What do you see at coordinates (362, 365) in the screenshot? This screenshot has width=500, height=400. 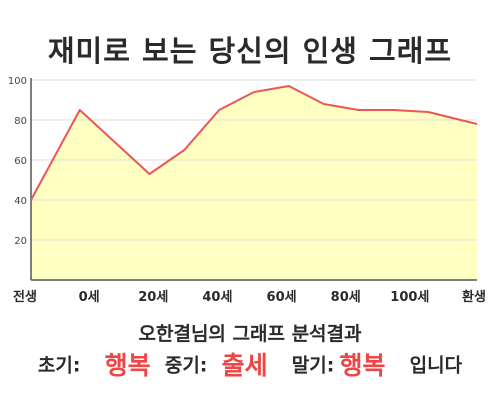 I see `late-value: 행복` at bounding box center [362, 365].